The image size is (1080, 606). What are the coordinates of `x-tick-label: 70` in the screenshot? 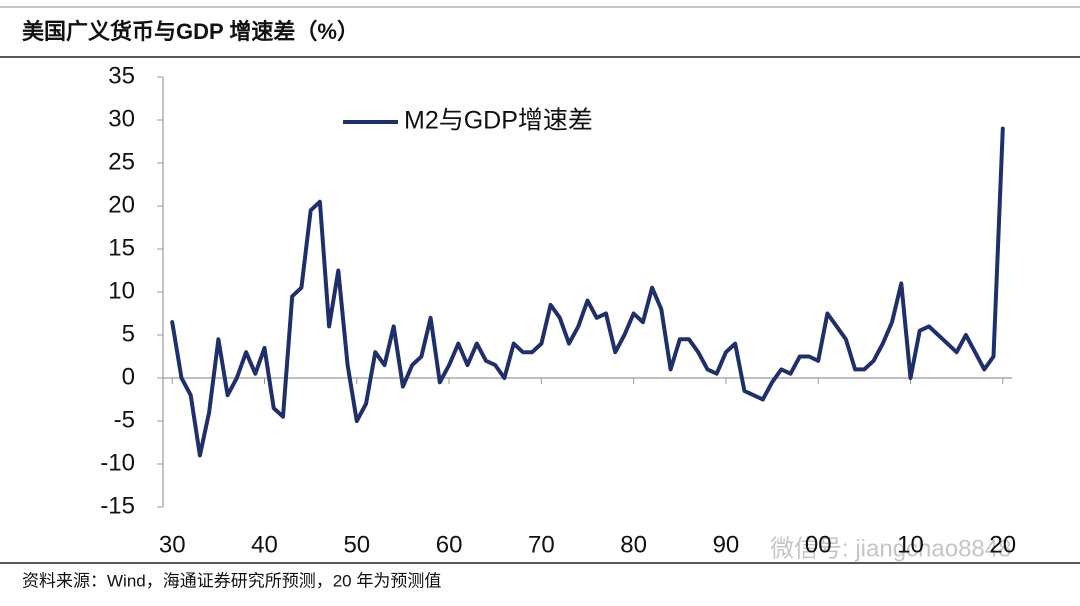 It's located at (541, 544).